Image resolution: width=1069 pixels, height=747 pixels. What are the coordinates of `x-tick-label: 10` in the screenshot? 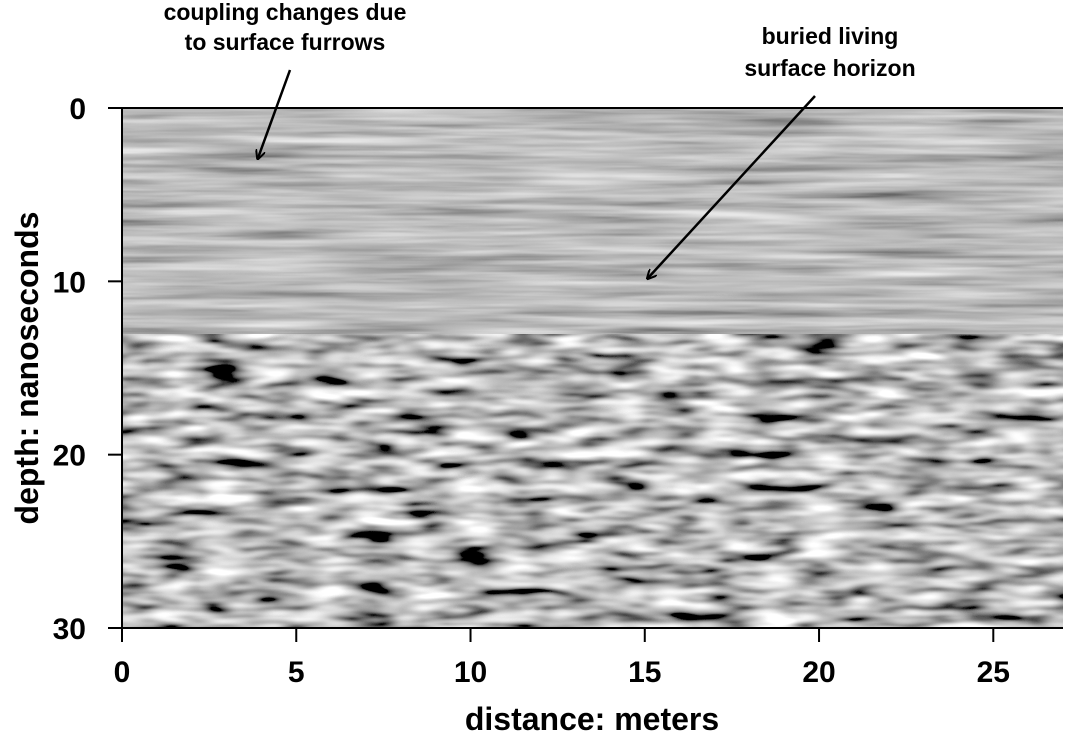 It's located at (470, 672).